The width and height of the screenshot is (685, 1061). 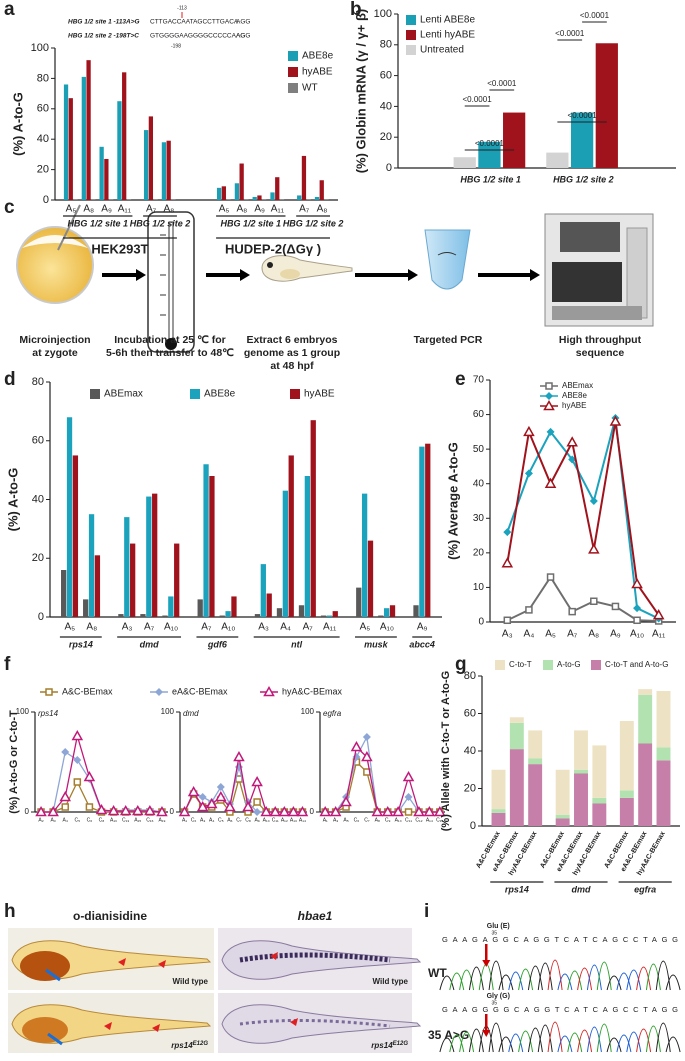 What do you see at coordinates (452, 501) in the screenshot?
I see `y-axis-label: (%) Average A-to-G` at bounding box center [452, 501].